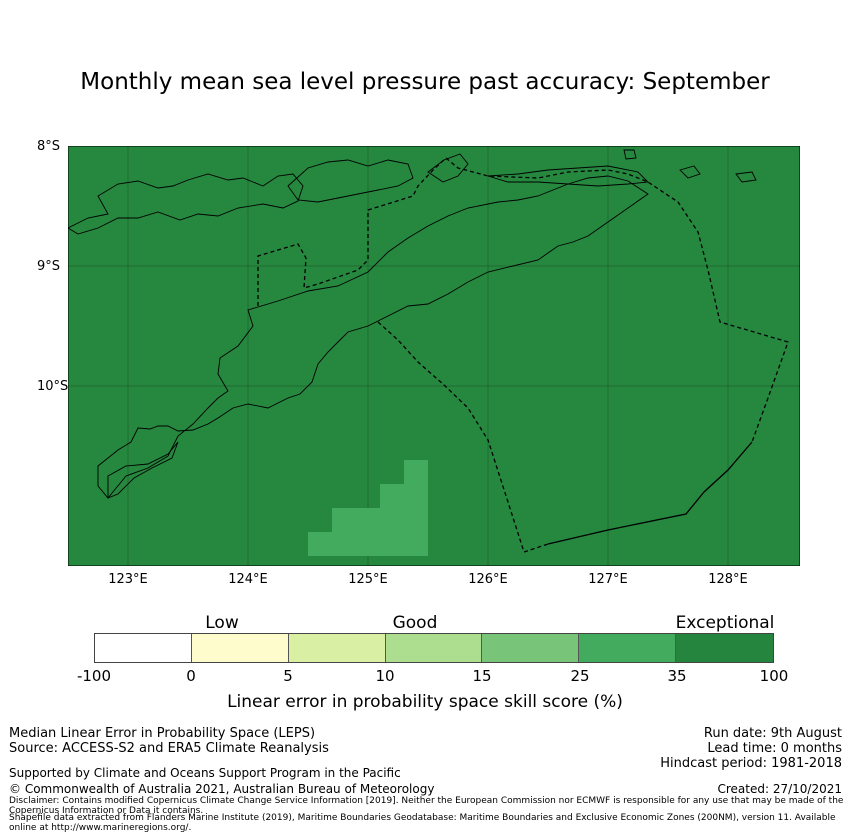 The image size is (850, 839). I want to click on footer-run-date: Run date: 9th August, so click(772, 733).